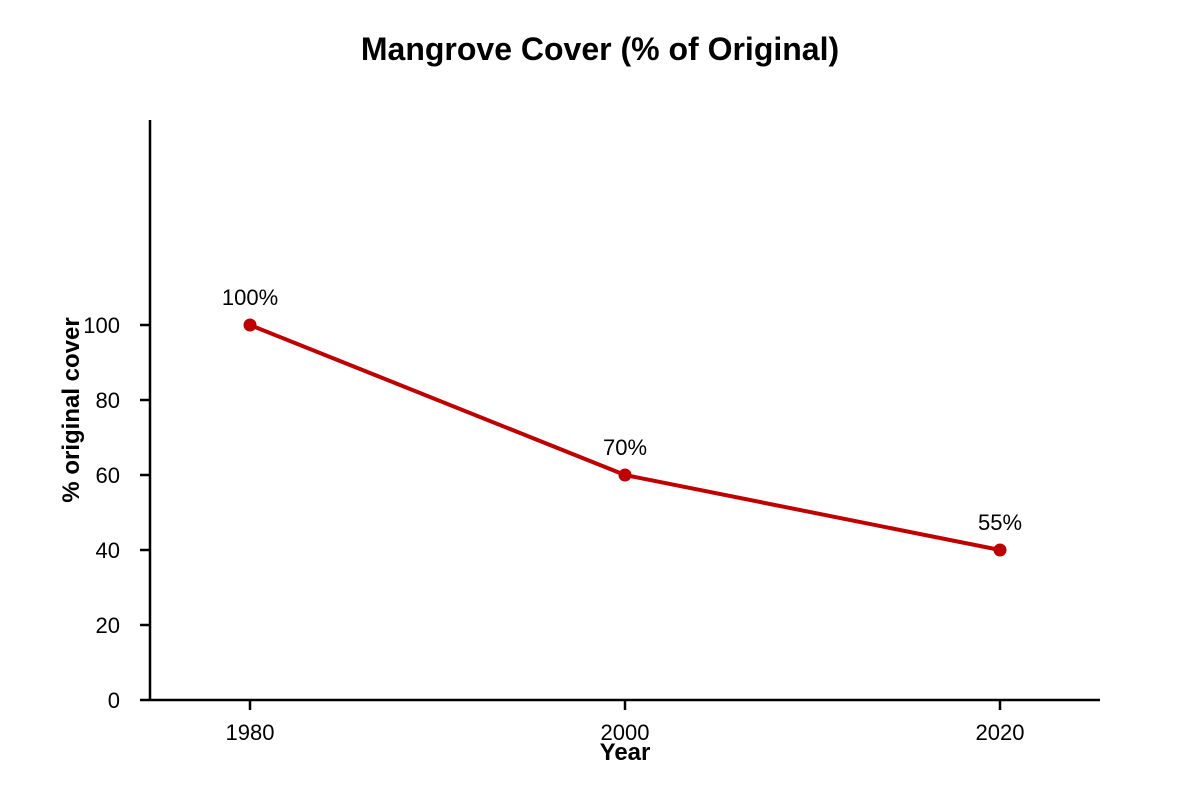 This screenshot has width=1200, height=800. I want to click on y-axis-label: % original cover, so click(71, 409).